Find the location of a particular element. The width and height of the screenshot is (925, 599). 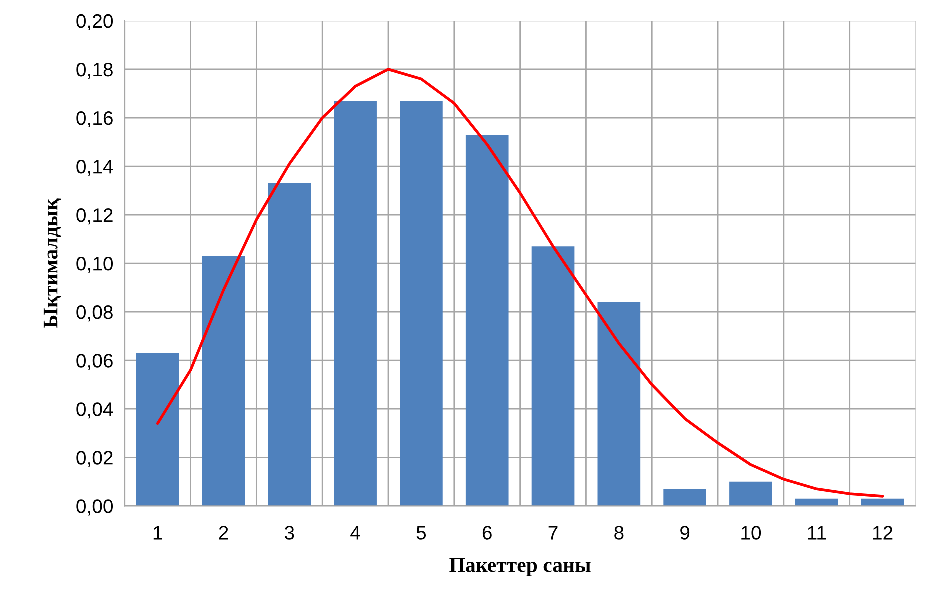

y-tick-label: 0,18 is located at coordinates (94, 71).